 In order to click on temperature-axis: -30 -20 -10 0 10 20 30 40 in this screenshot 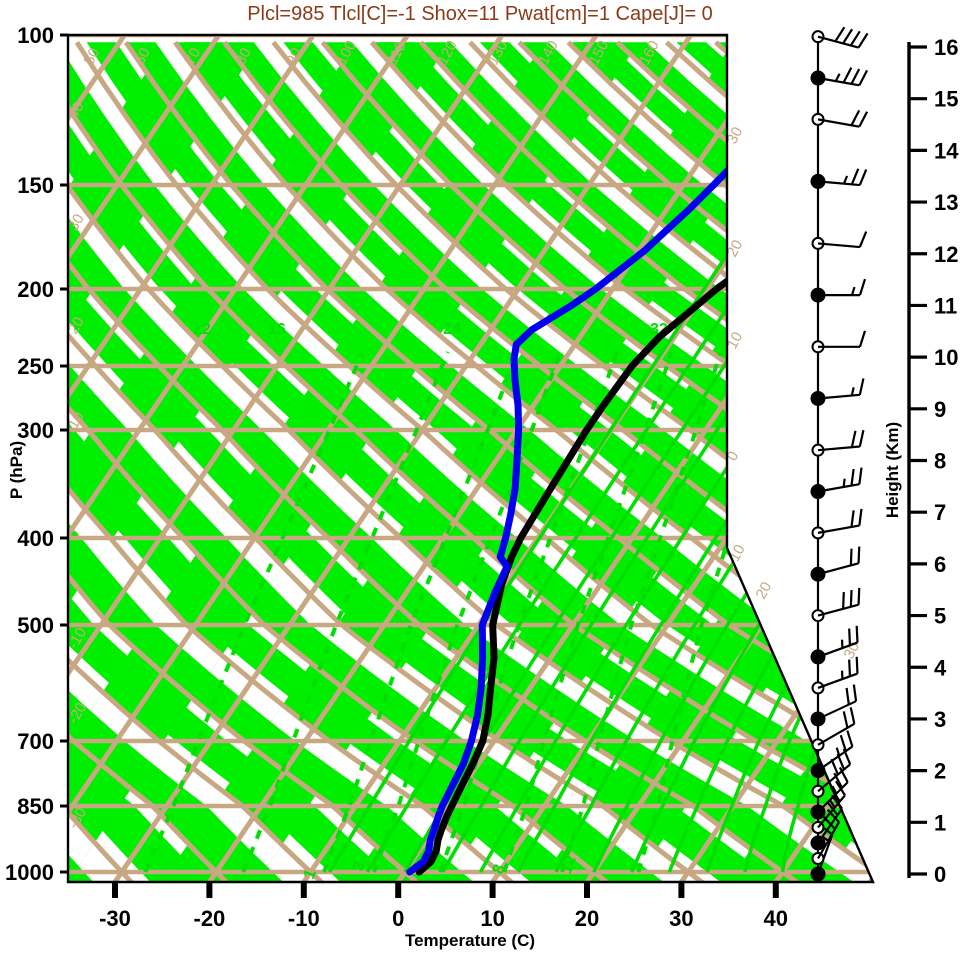, I will do `click(443, 906)`.